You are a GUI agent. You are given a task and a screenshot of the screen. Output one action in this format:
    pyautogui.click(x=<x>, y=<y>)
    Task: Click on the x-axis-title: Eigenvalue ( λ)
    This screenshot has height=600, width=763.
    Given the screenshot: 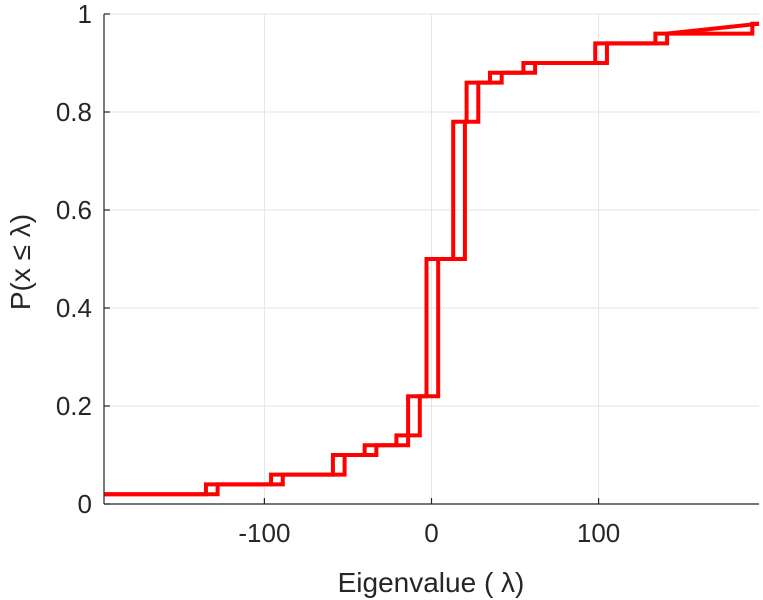 What is the action you would take?
    pyautogui.click(x=431, y=582)
    